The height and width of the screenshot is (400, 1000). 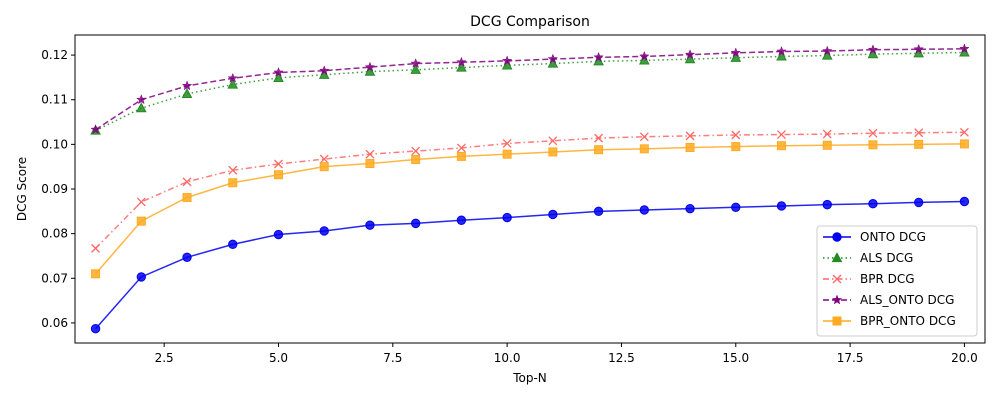 I want to click on x-tick-label: 15.0, so click(x=735, y=358).